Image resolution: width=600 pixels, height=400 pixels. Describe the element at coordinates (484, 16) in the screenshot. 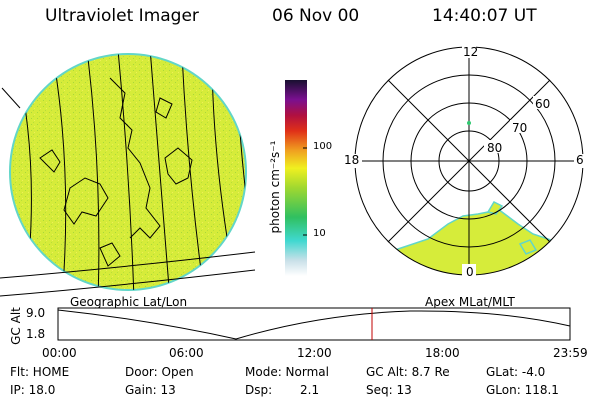

I see `time-label: 14:40:07 UT` at that location.